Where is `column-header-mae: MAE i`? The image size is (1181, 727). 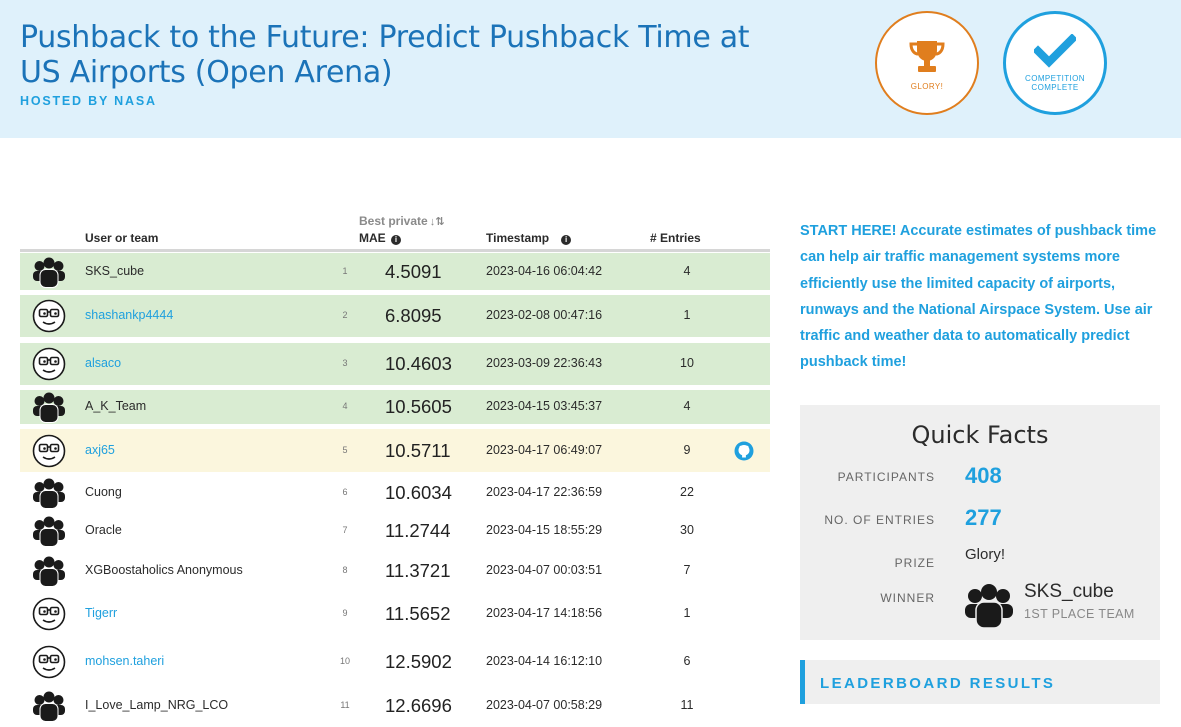 column-header-mae: MAE i is located at coordinates (380, 238).